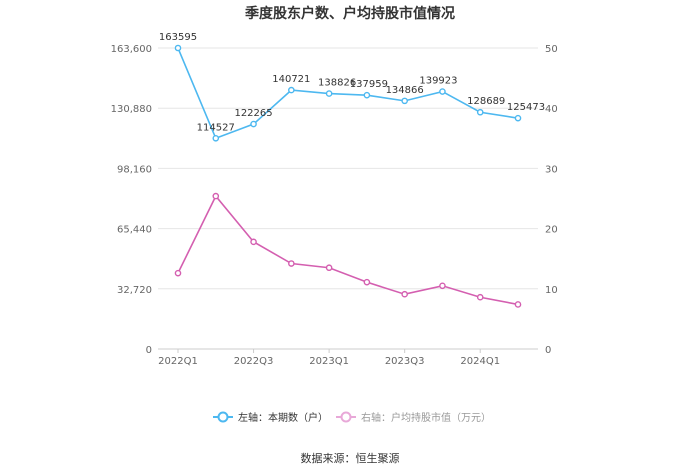  Describe the element at coordinates (216, 127) in the screenshot. I see `households-data-label: 114527` at that location.